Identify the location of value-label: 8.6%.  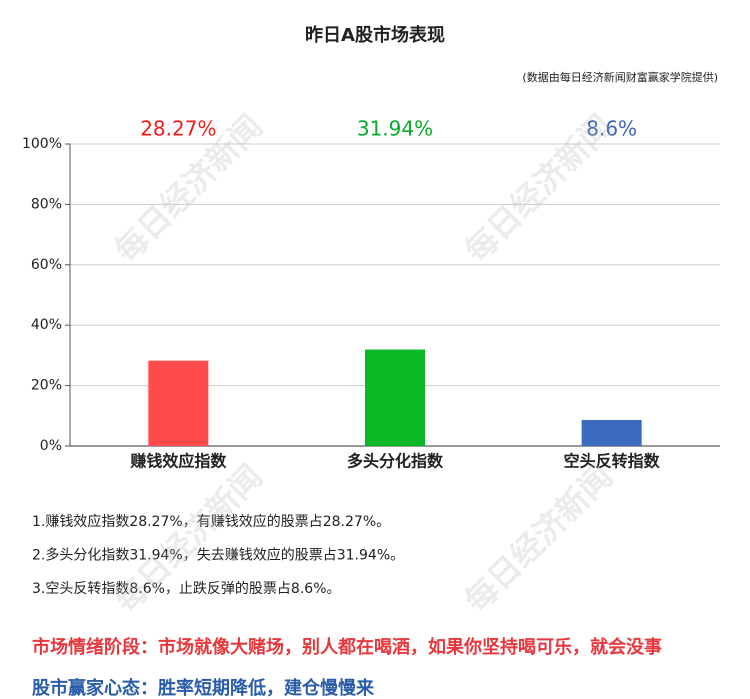
(611, 129).